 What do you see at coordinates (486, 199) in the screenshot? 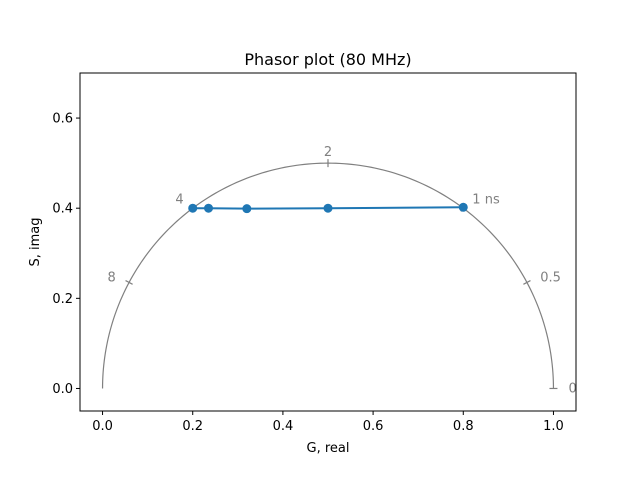
I see `lifetime-label: 1 ns` at bounding box center [486, 199].